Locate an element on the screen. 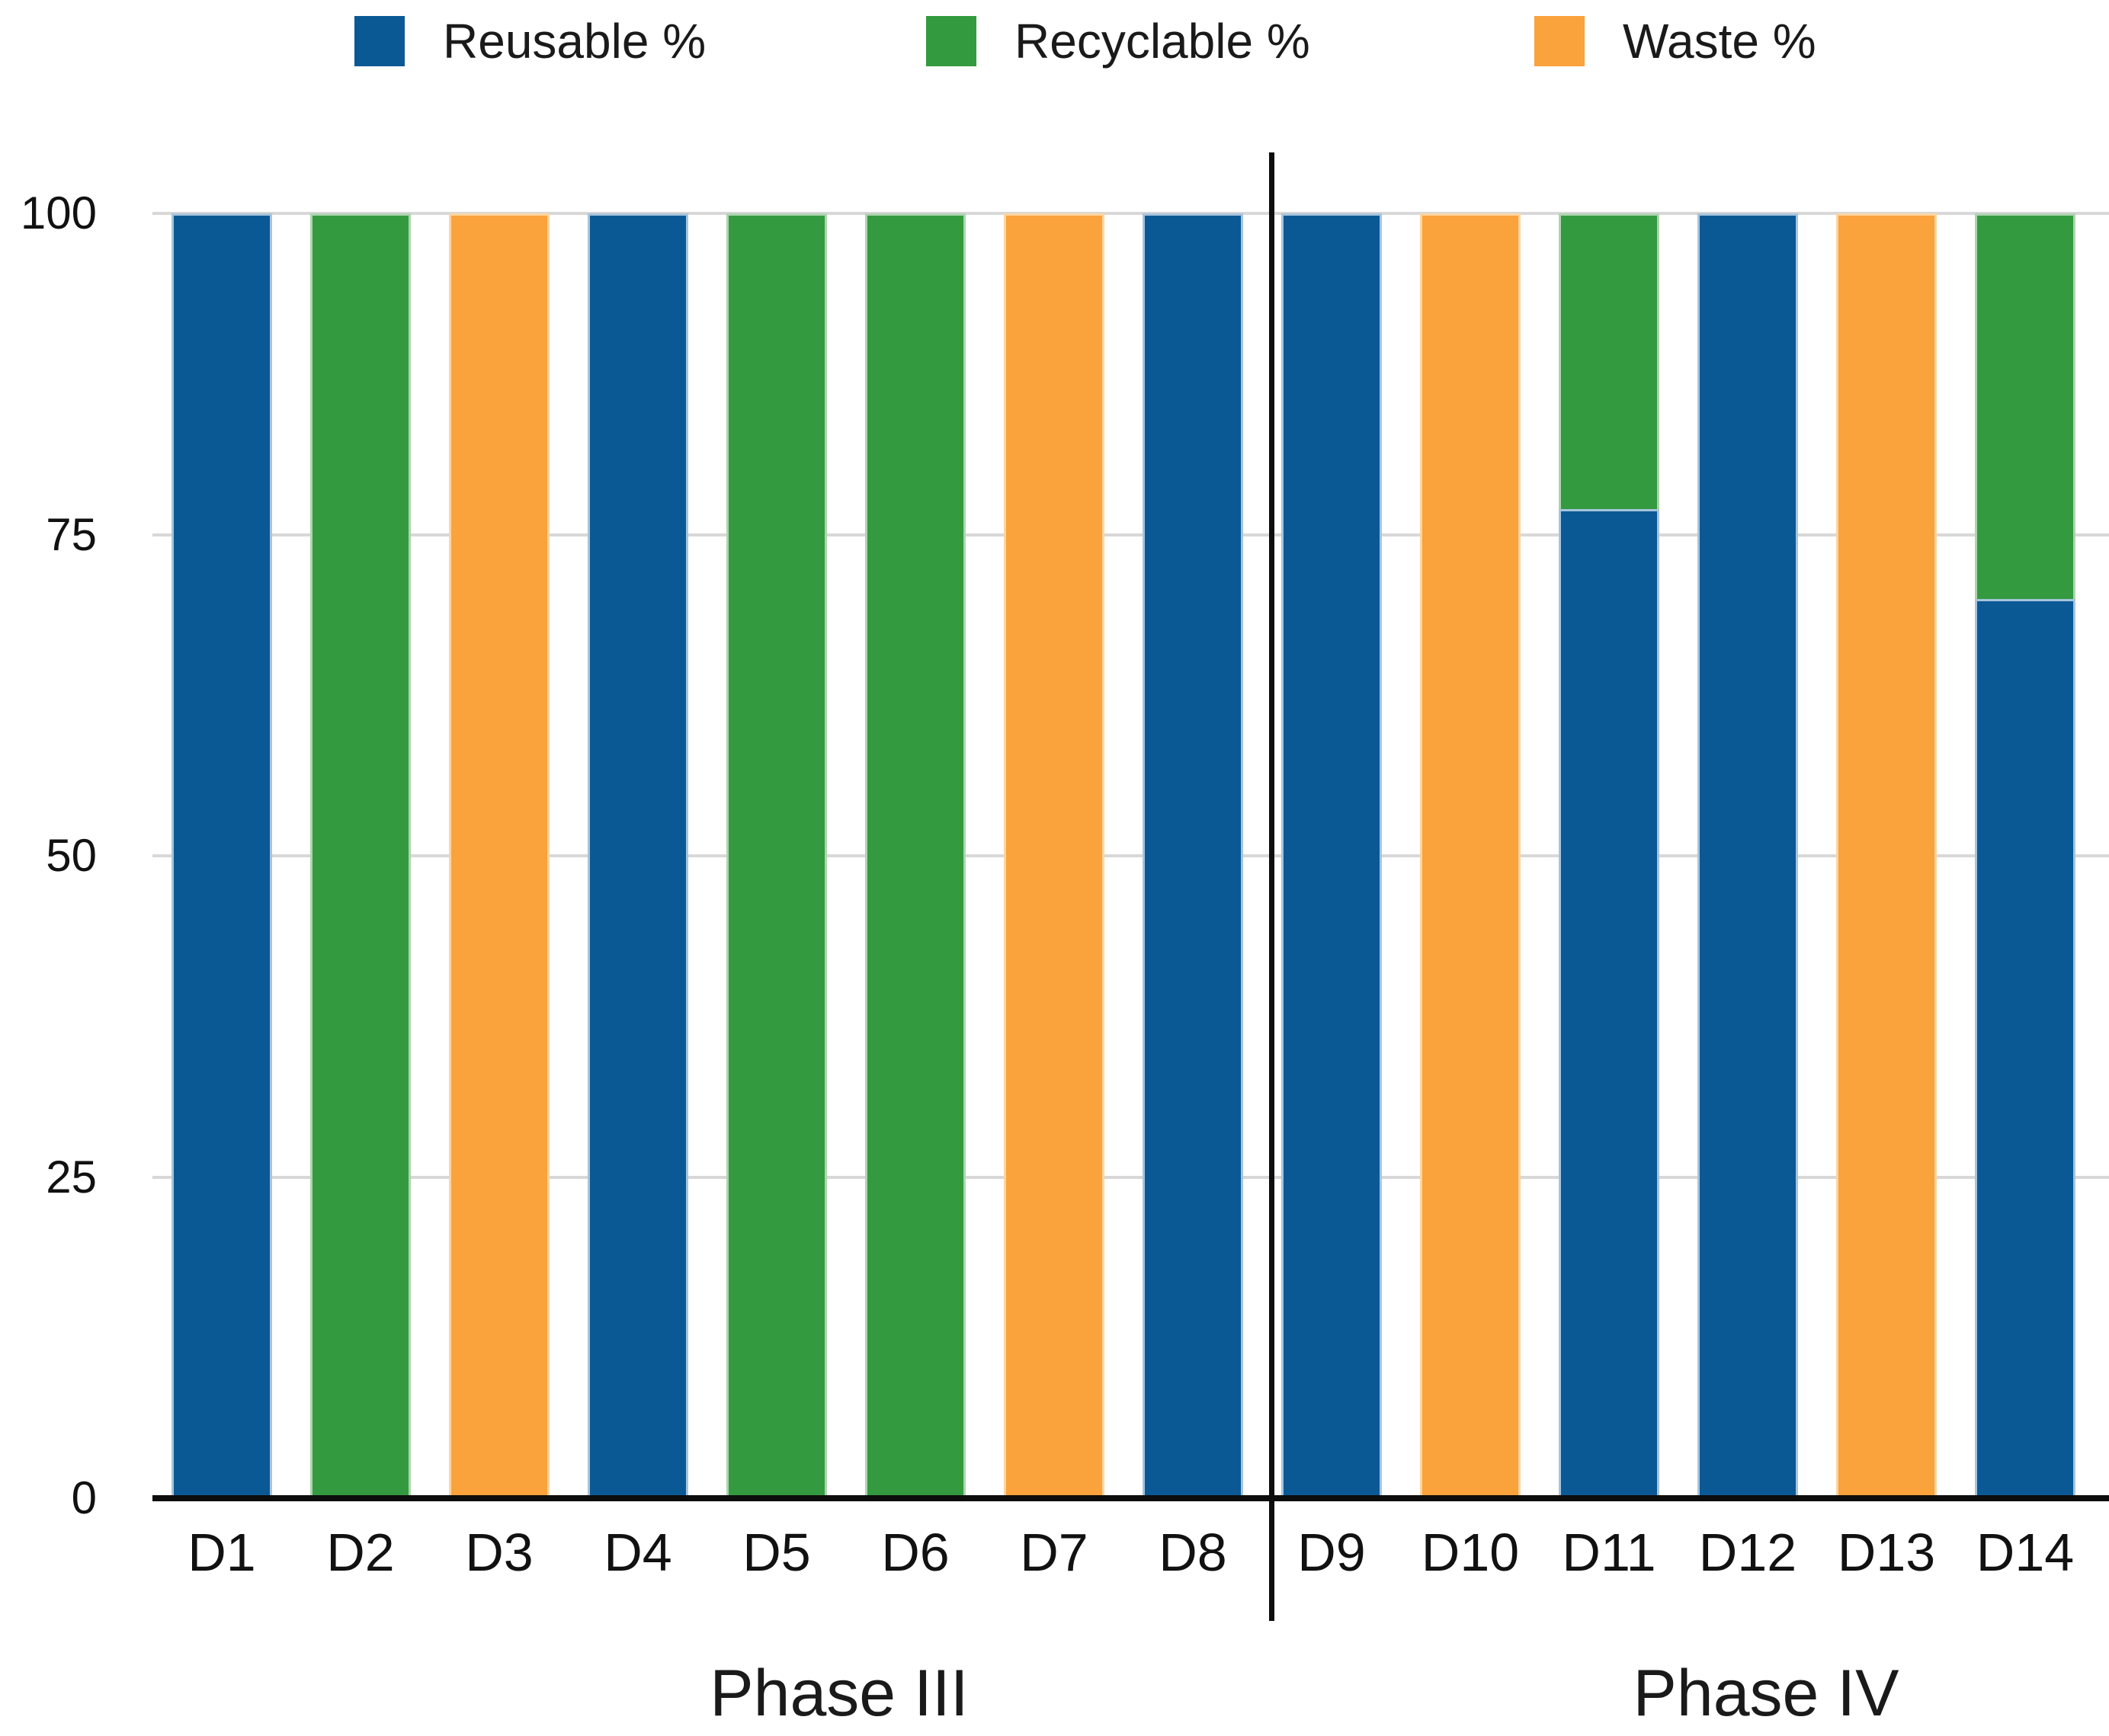 The height and width of the screenshot is (1736, 2109). phase-divider-line is located at coordinates (1271, 886).